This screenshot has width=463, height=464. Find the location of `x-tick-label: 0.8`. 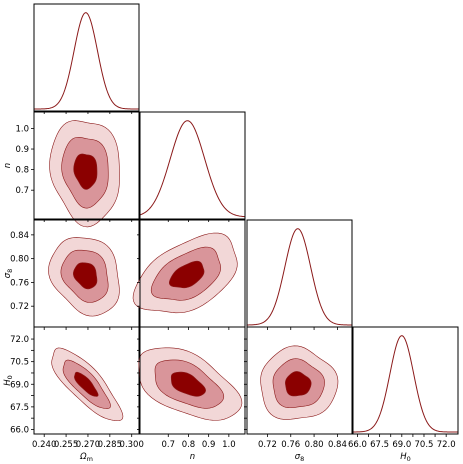

x-tick-label: 0.8 is located at coordinates (189, 445).